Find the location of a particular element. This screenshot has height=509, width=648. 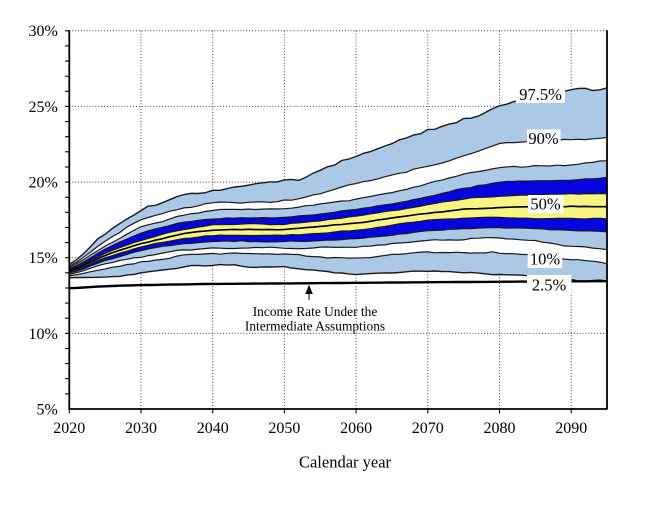

svg-text: 2.5% is located at coordinates (549, 285).